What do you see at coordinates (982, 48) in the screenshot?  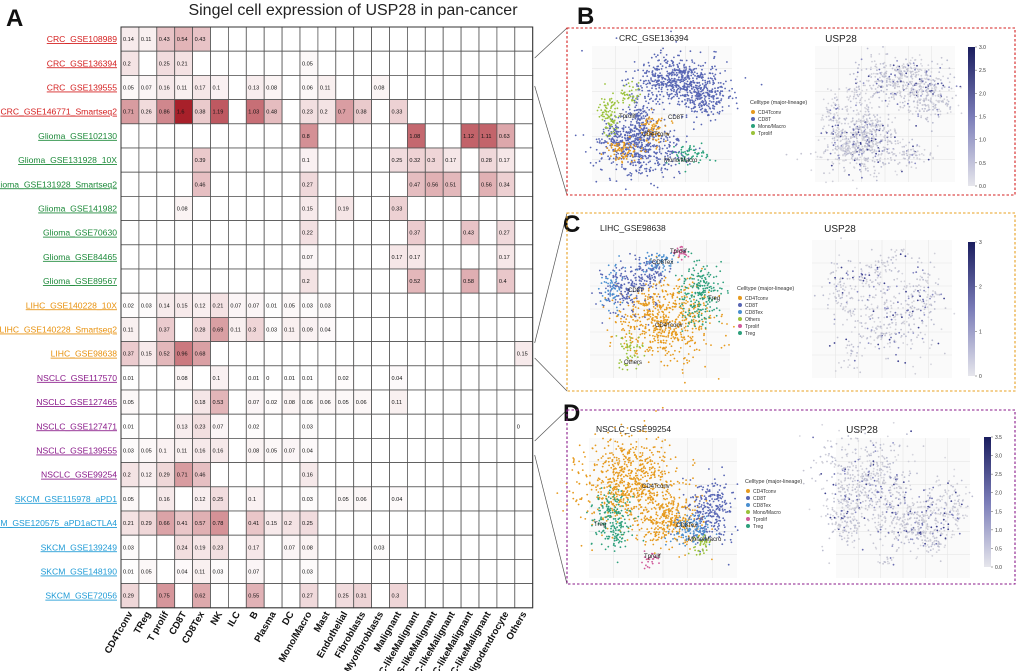 I see `colorbar-tick-label: 3.0` at bounding box center [982, 48].